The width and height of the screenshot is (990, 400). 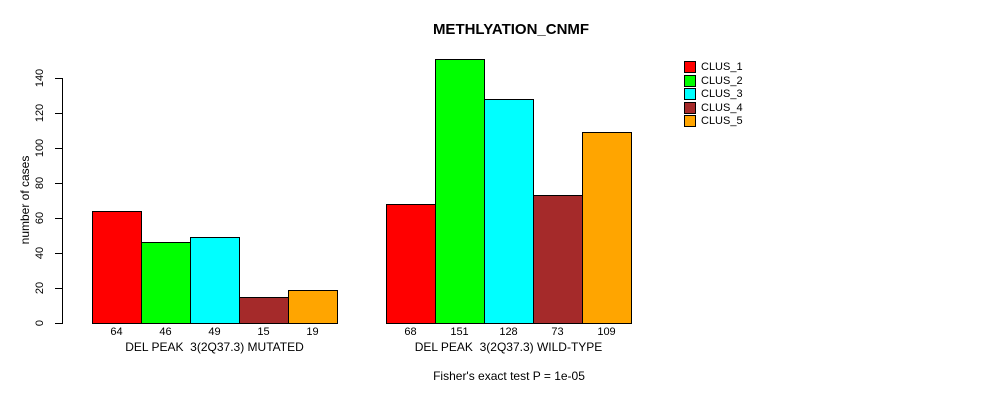 I want to click on legend-item-clus_4: CLUS_4, so click(x=713, y=107).